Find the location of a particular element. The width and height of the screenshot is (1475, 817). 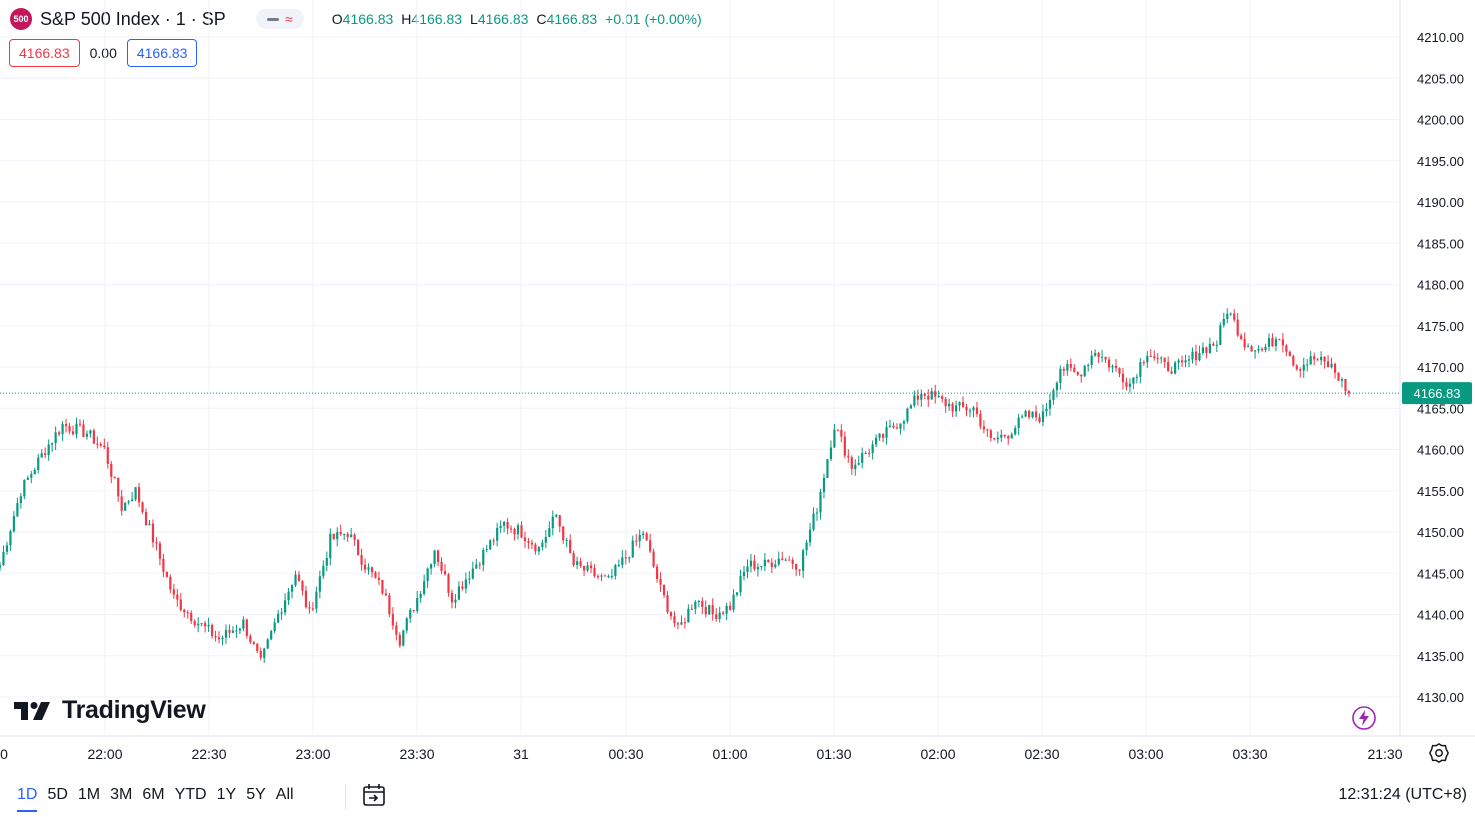

lightning-icon is located at coordinates (1364, 718).